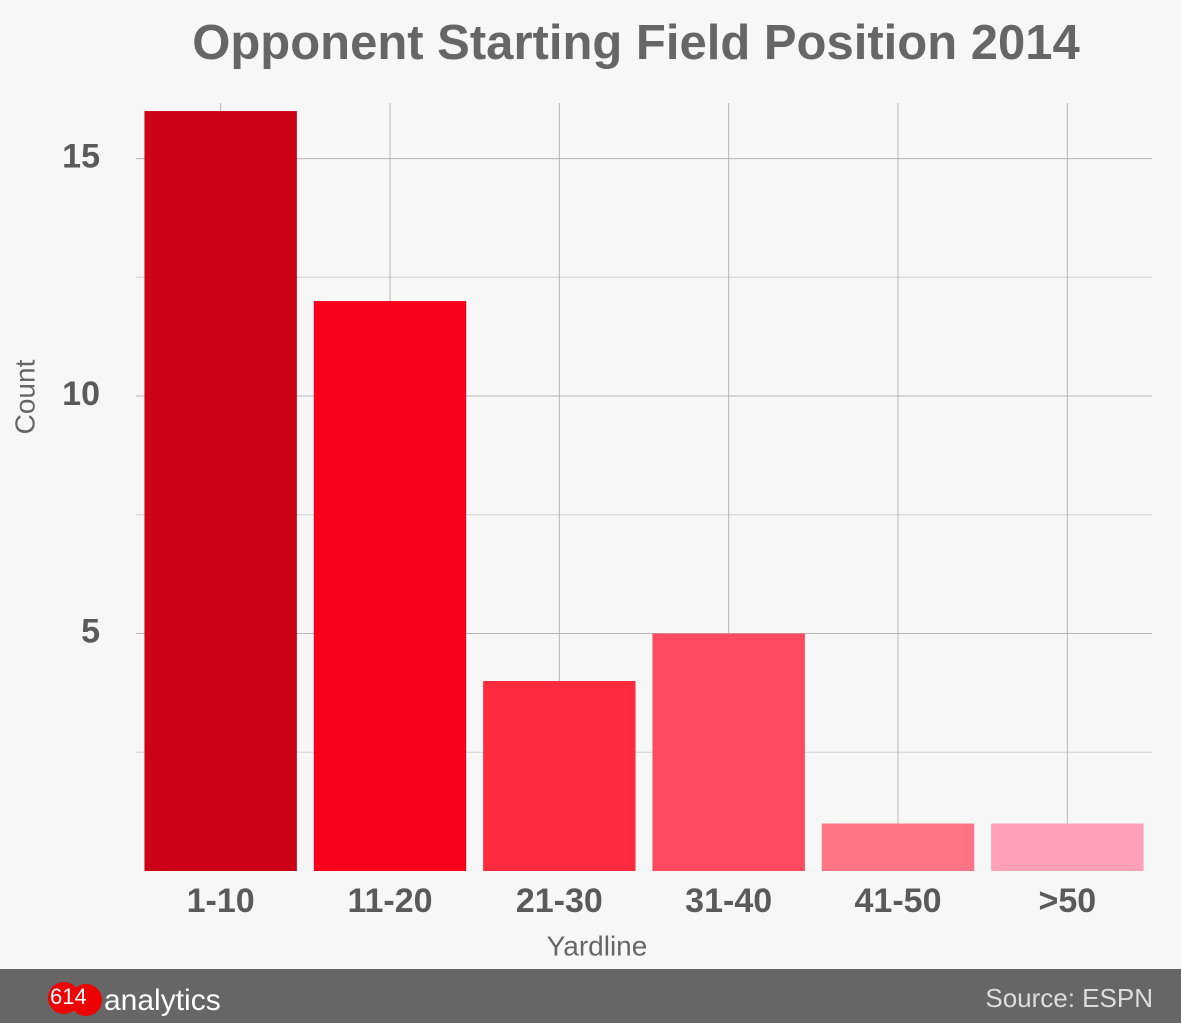 The image size is (1181, 1023). Describe the element at coordinates (559, 901) in the screenshot. I see `x-tick-label: 21-30` at that location.